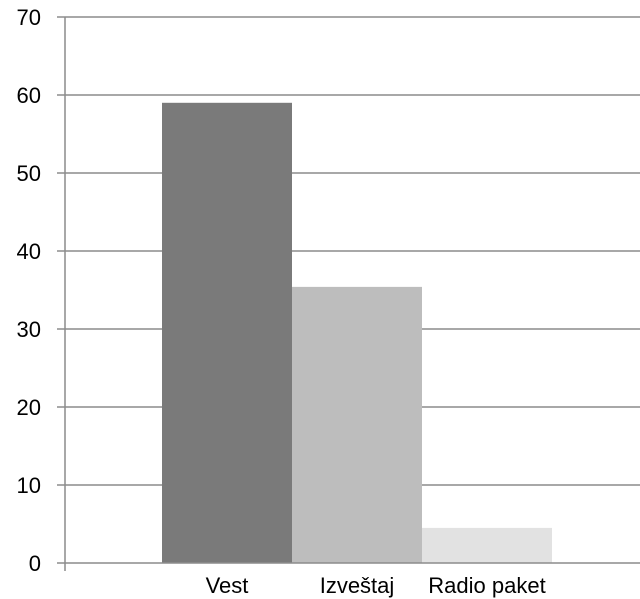 The image size is (640, 599). Describe the element at coordinates (357, 585) in the screenshot. I see `x-category-label: Izveštaj` at that location.